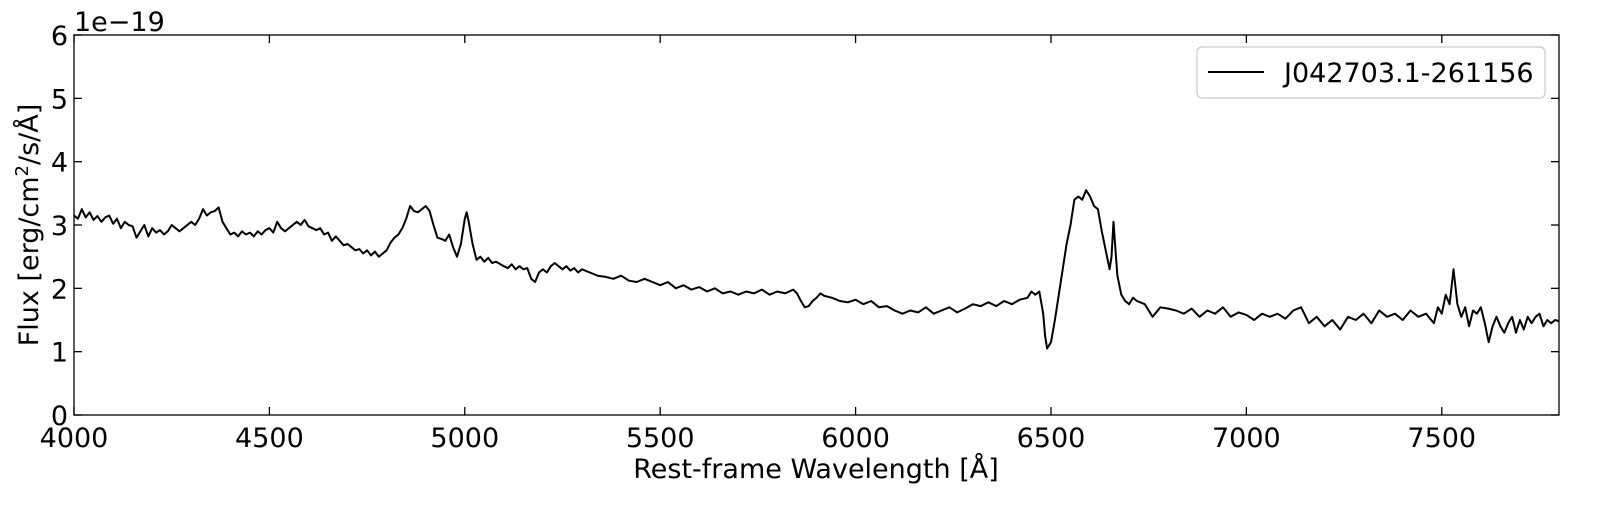 Image resolution: width=1604 pixels, height=506 pixels. I want to click on x-tick-label: 6500, so click(1051, 438).